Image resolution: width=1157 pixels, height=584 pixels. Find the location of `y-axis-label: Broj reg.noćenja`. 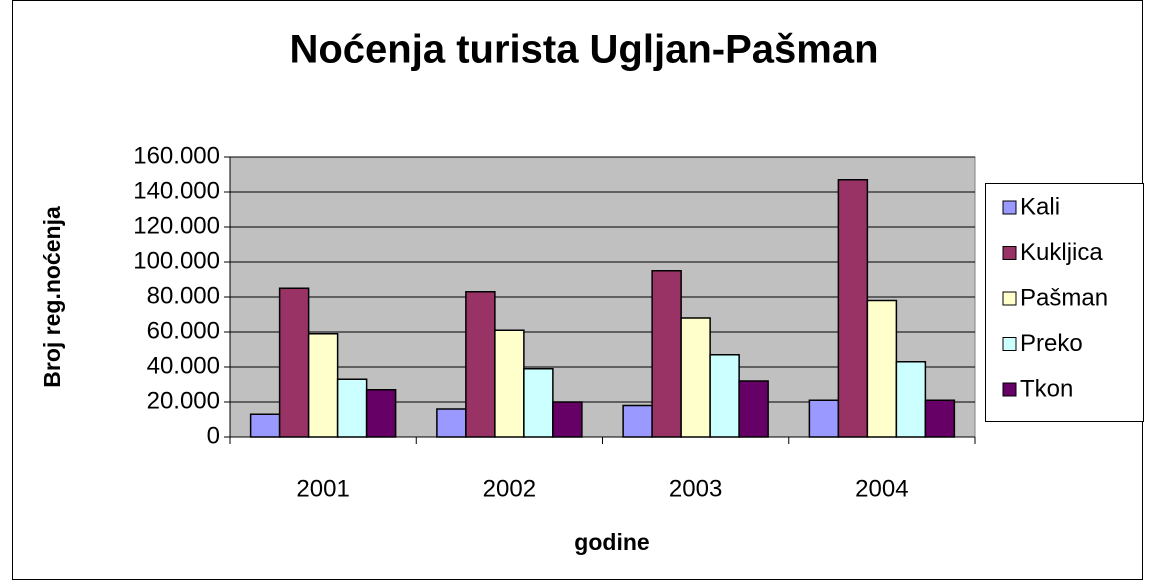

y-axis-label: Broj reg.noćenja is located at coordinates (52, 297).